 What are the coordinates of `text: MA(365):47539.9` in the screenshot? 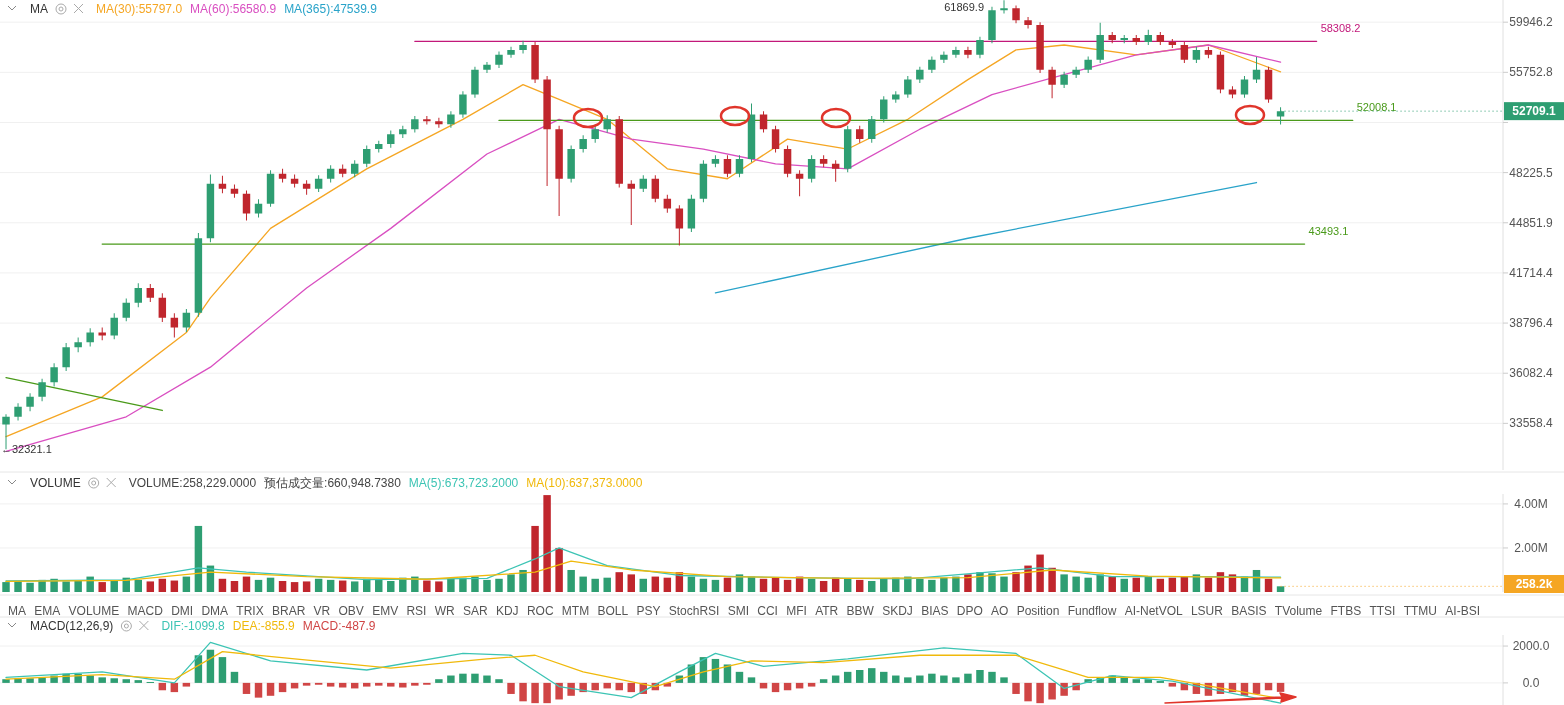 It's located at (331, 9).